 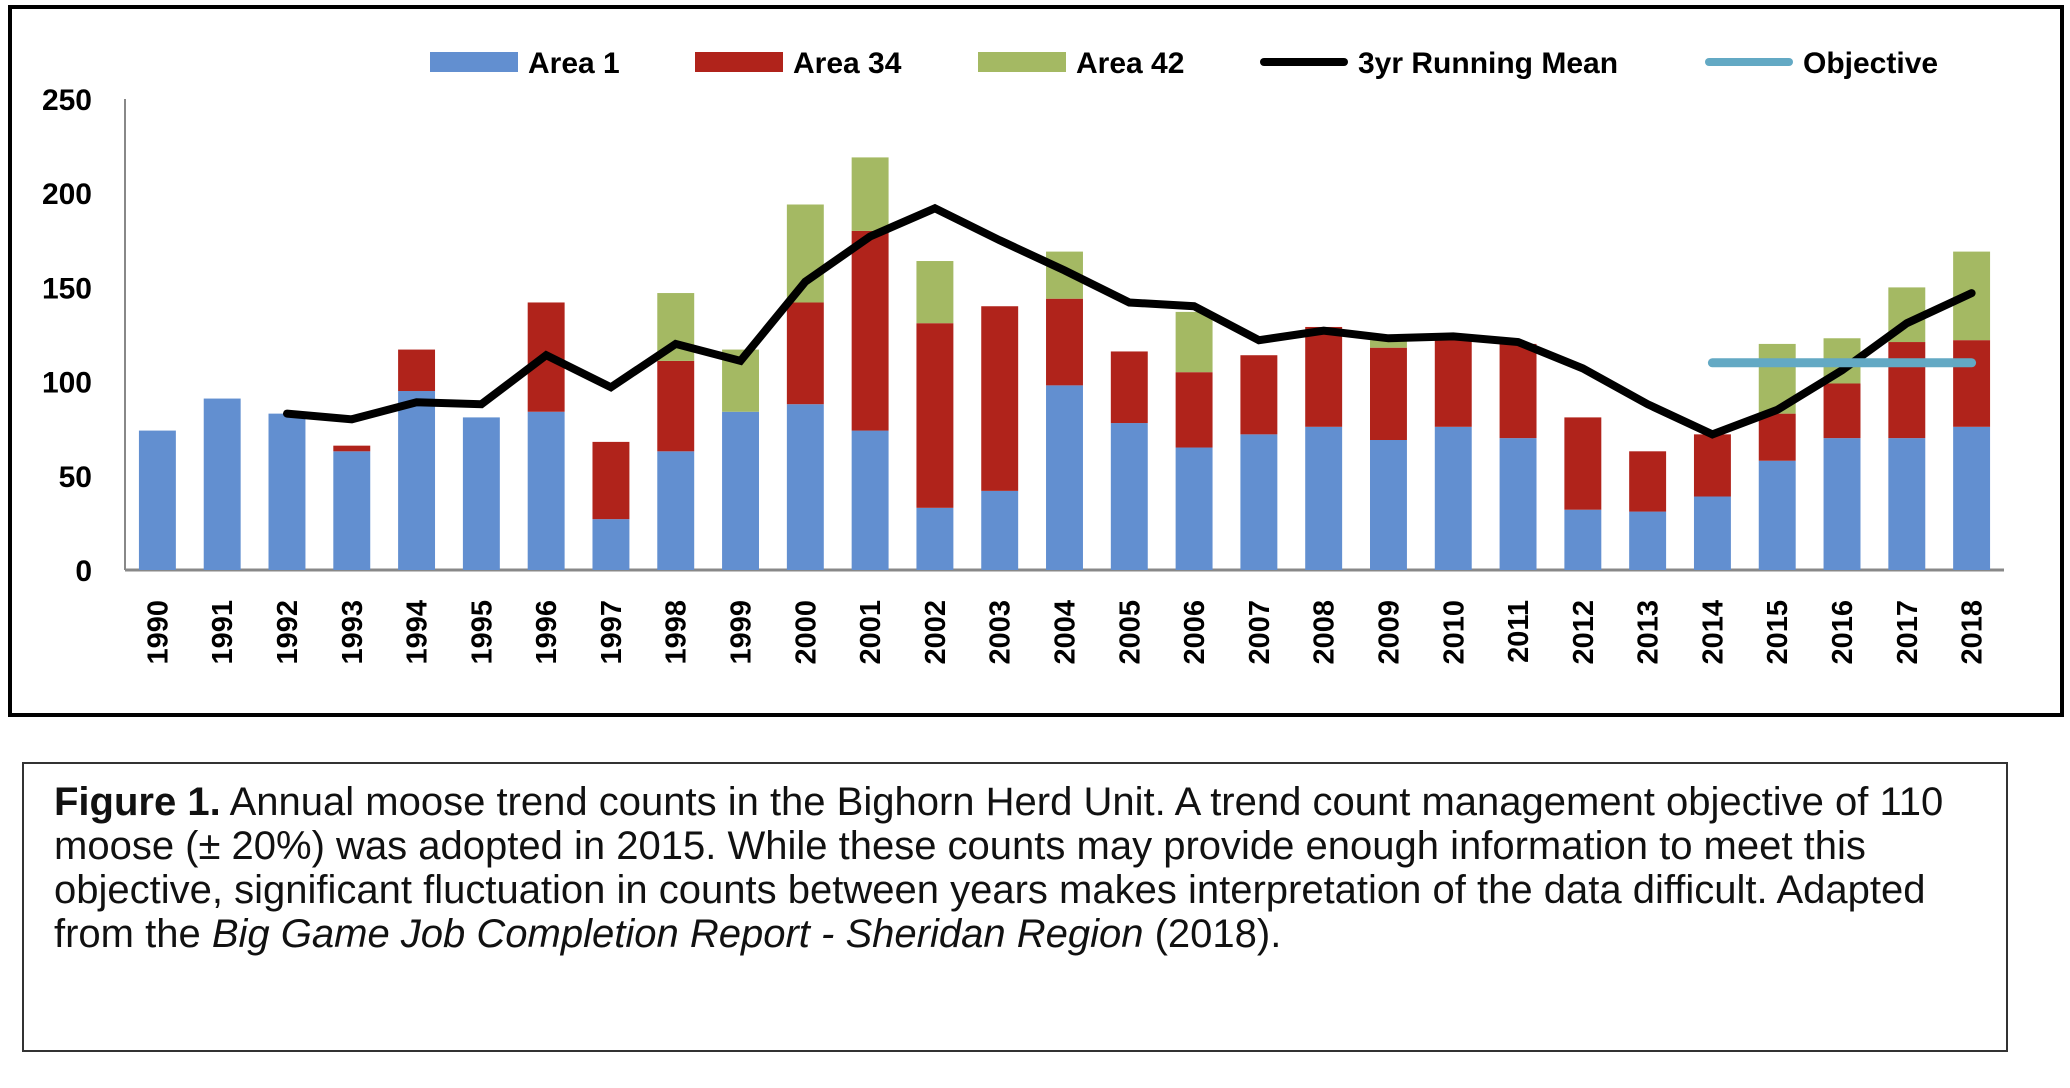 What do you see at coordinates (1649, 632) in the screenshot?
I see `x-tick-label: 2013` at bounding box center [1649, 632].